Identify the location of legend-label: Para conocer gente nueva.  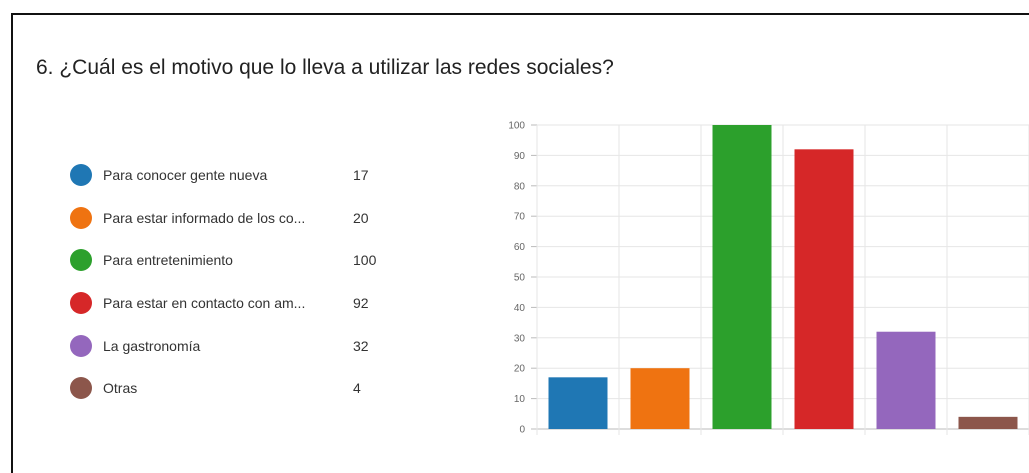
(185, 175).